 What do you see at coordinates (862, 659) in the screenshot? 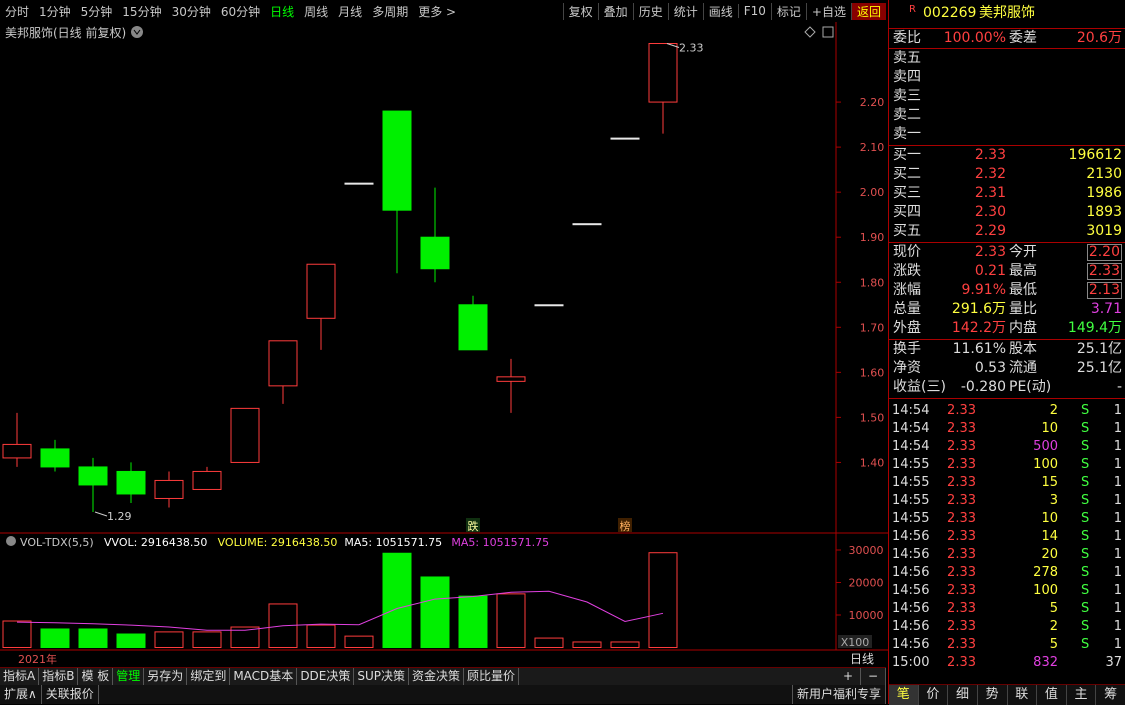
I see `period-label: 日线` at bounding box center [862, 659].